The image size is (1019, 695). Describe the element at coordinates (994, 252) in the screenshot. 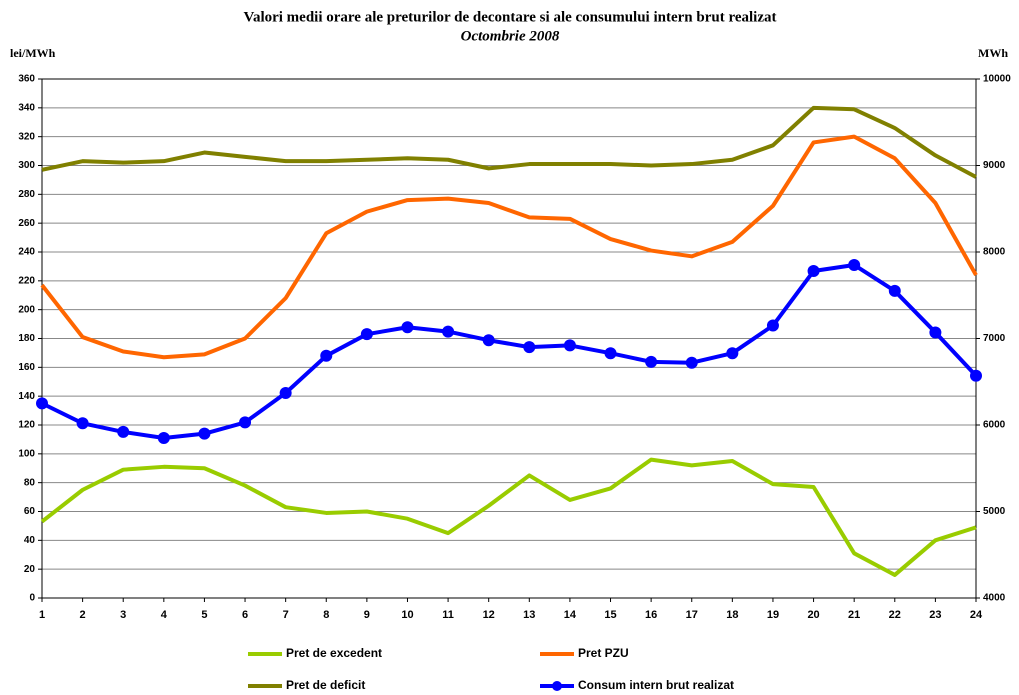

I see `y2-tick-label: 8000` at that location.